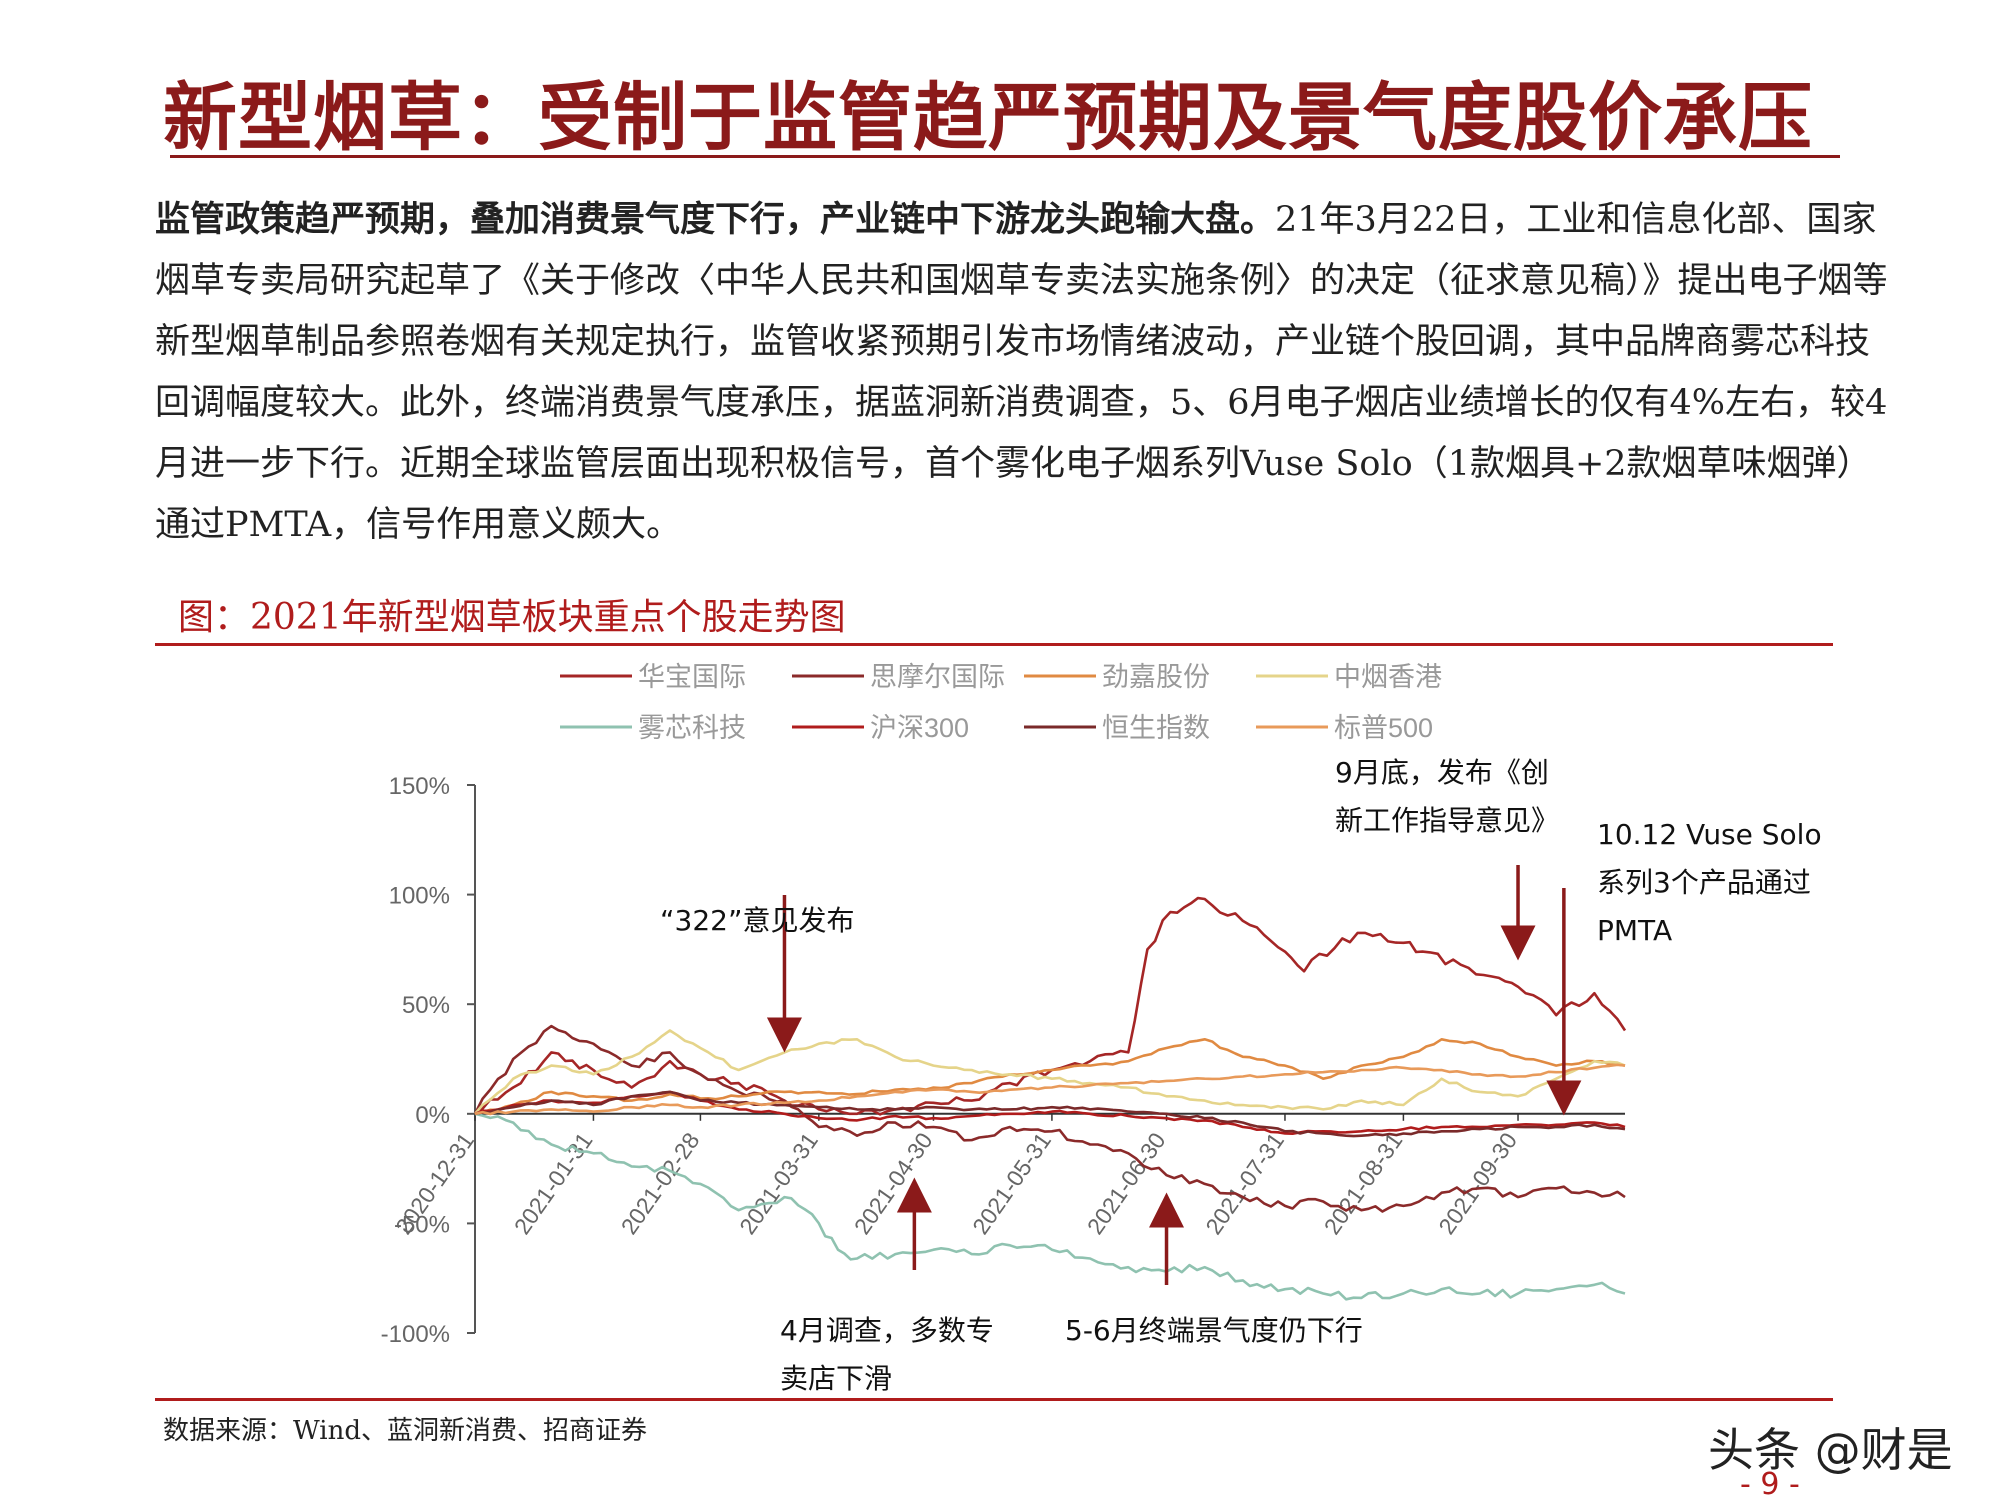 This screenshot has height=1502, width=2000. I want to click on legend-label-雾芯科技: 雾芯科技, so click(692, 728).